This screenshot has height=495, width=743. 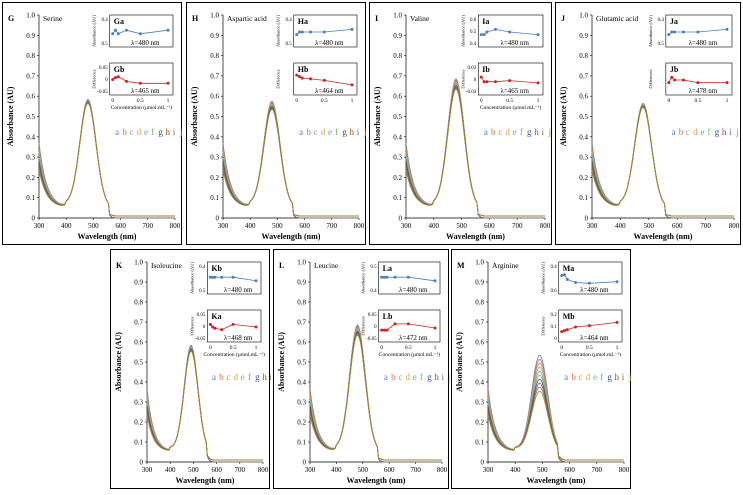 I want to click on inset-a: Ja 0.4 0.5 λ=480 nm Absorbance (AU), so click(x=690, y=31).